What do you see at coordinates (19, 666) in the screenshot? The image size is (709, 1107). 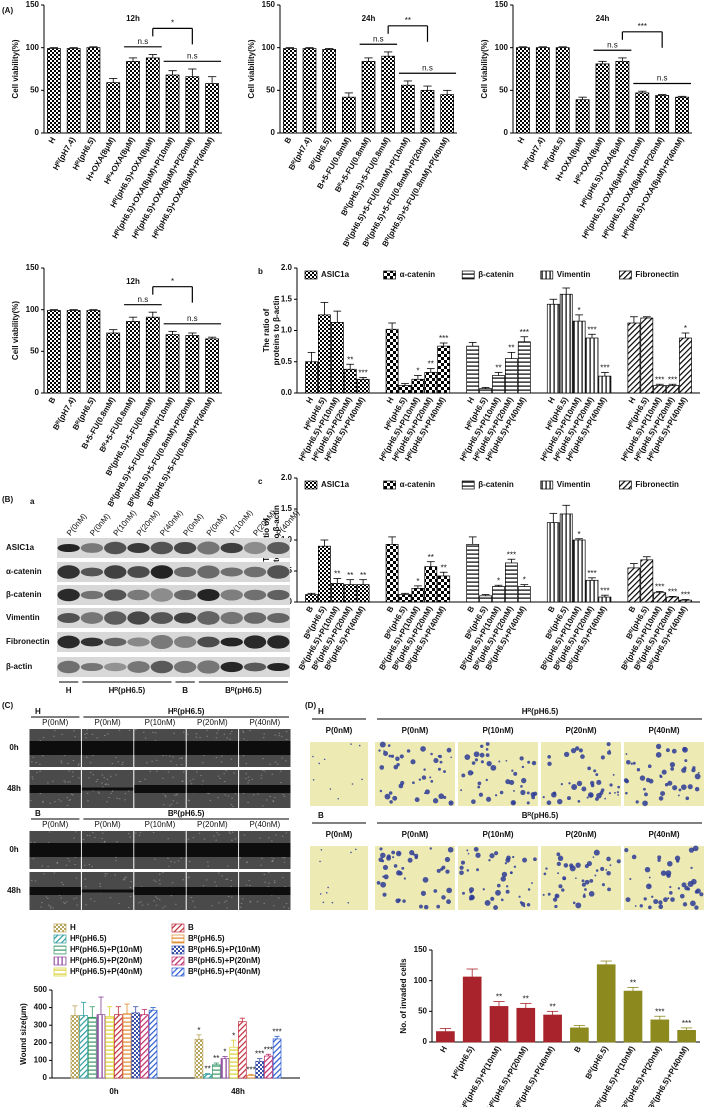 I see `protein-label: β-actin` at bounding box center [19, 666].